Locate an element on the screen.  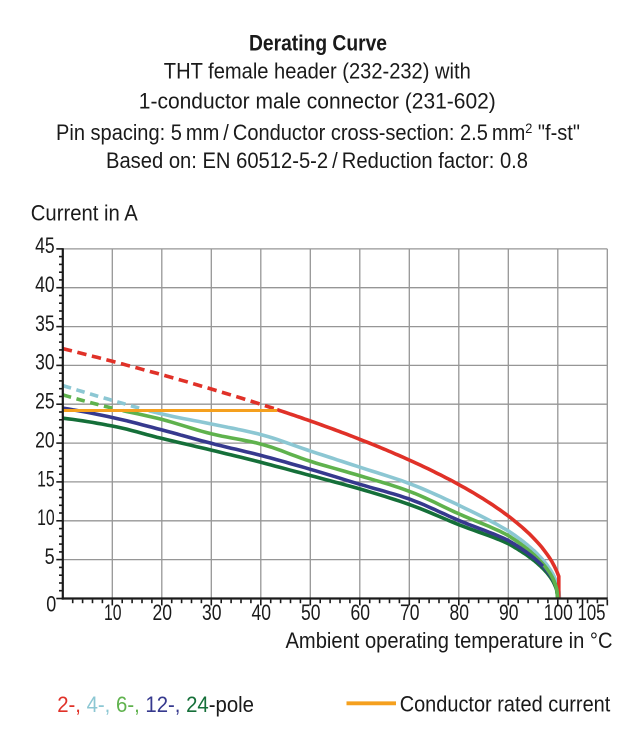
svg-text: 90 is located at coordinates (509, 612).